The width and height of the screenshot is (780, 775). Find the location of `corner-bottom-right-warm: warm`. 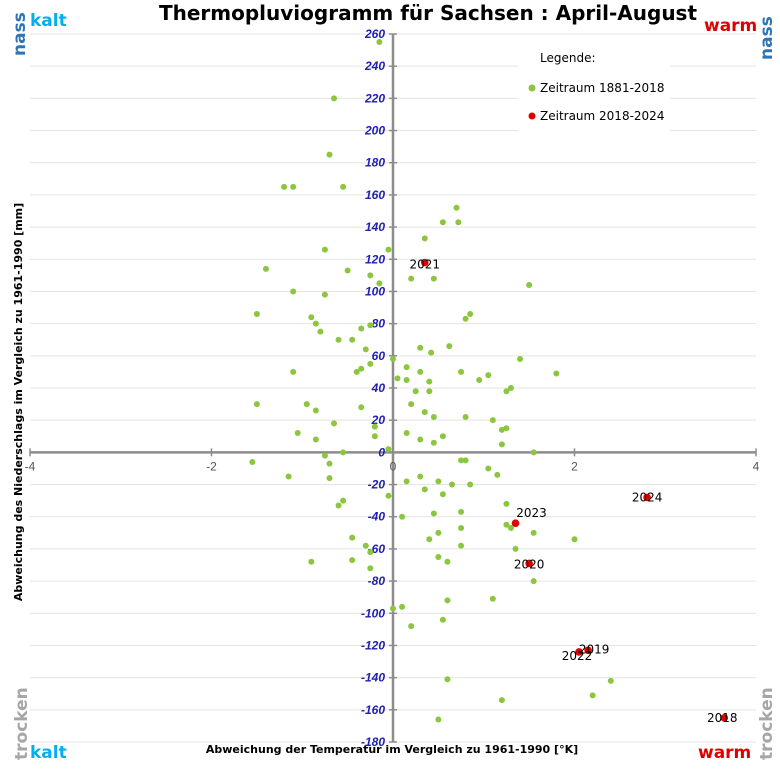

corner-bottom-right-warm: warm is located at coordinates (724, 753).